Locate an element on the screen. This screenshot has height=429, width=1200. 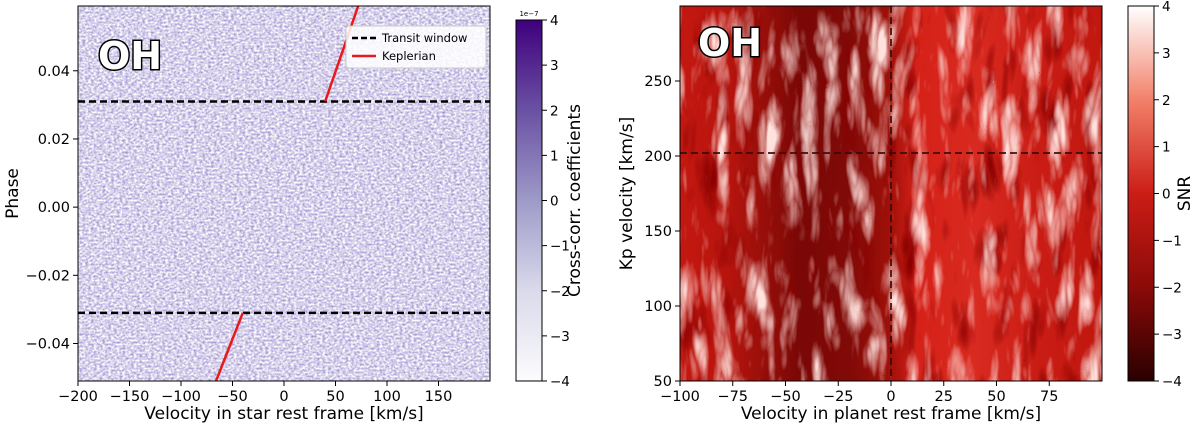
right-y-axis-label: Kp velocity [km/s] is located at coordinates (627, 193).